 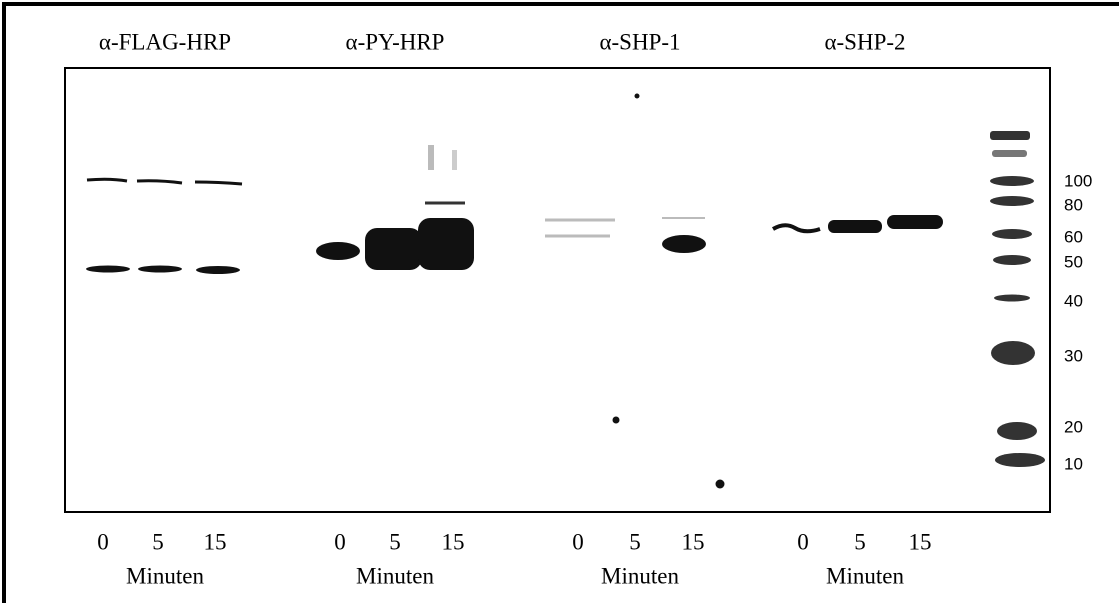 What do you see at coordinates (864, 41) in the screenshot?
I see `panel-title: α-SHP-2` at bounding box center [864, 41].